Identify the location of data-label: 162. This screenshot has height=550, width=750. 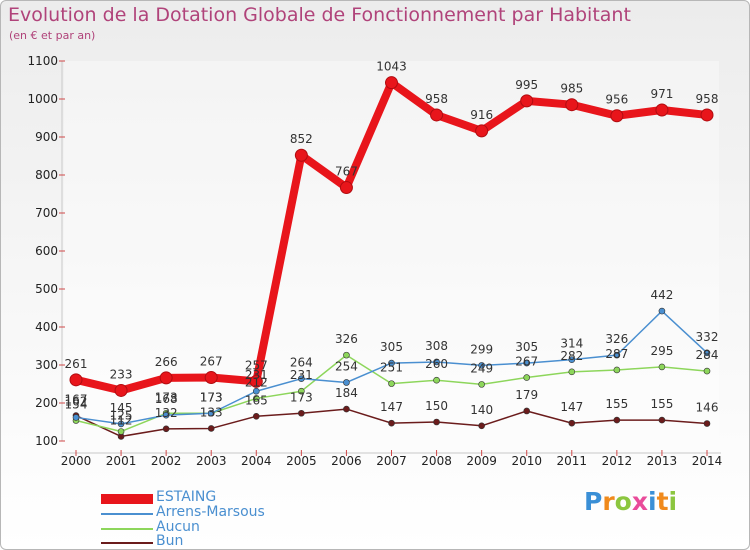
(76, 401).